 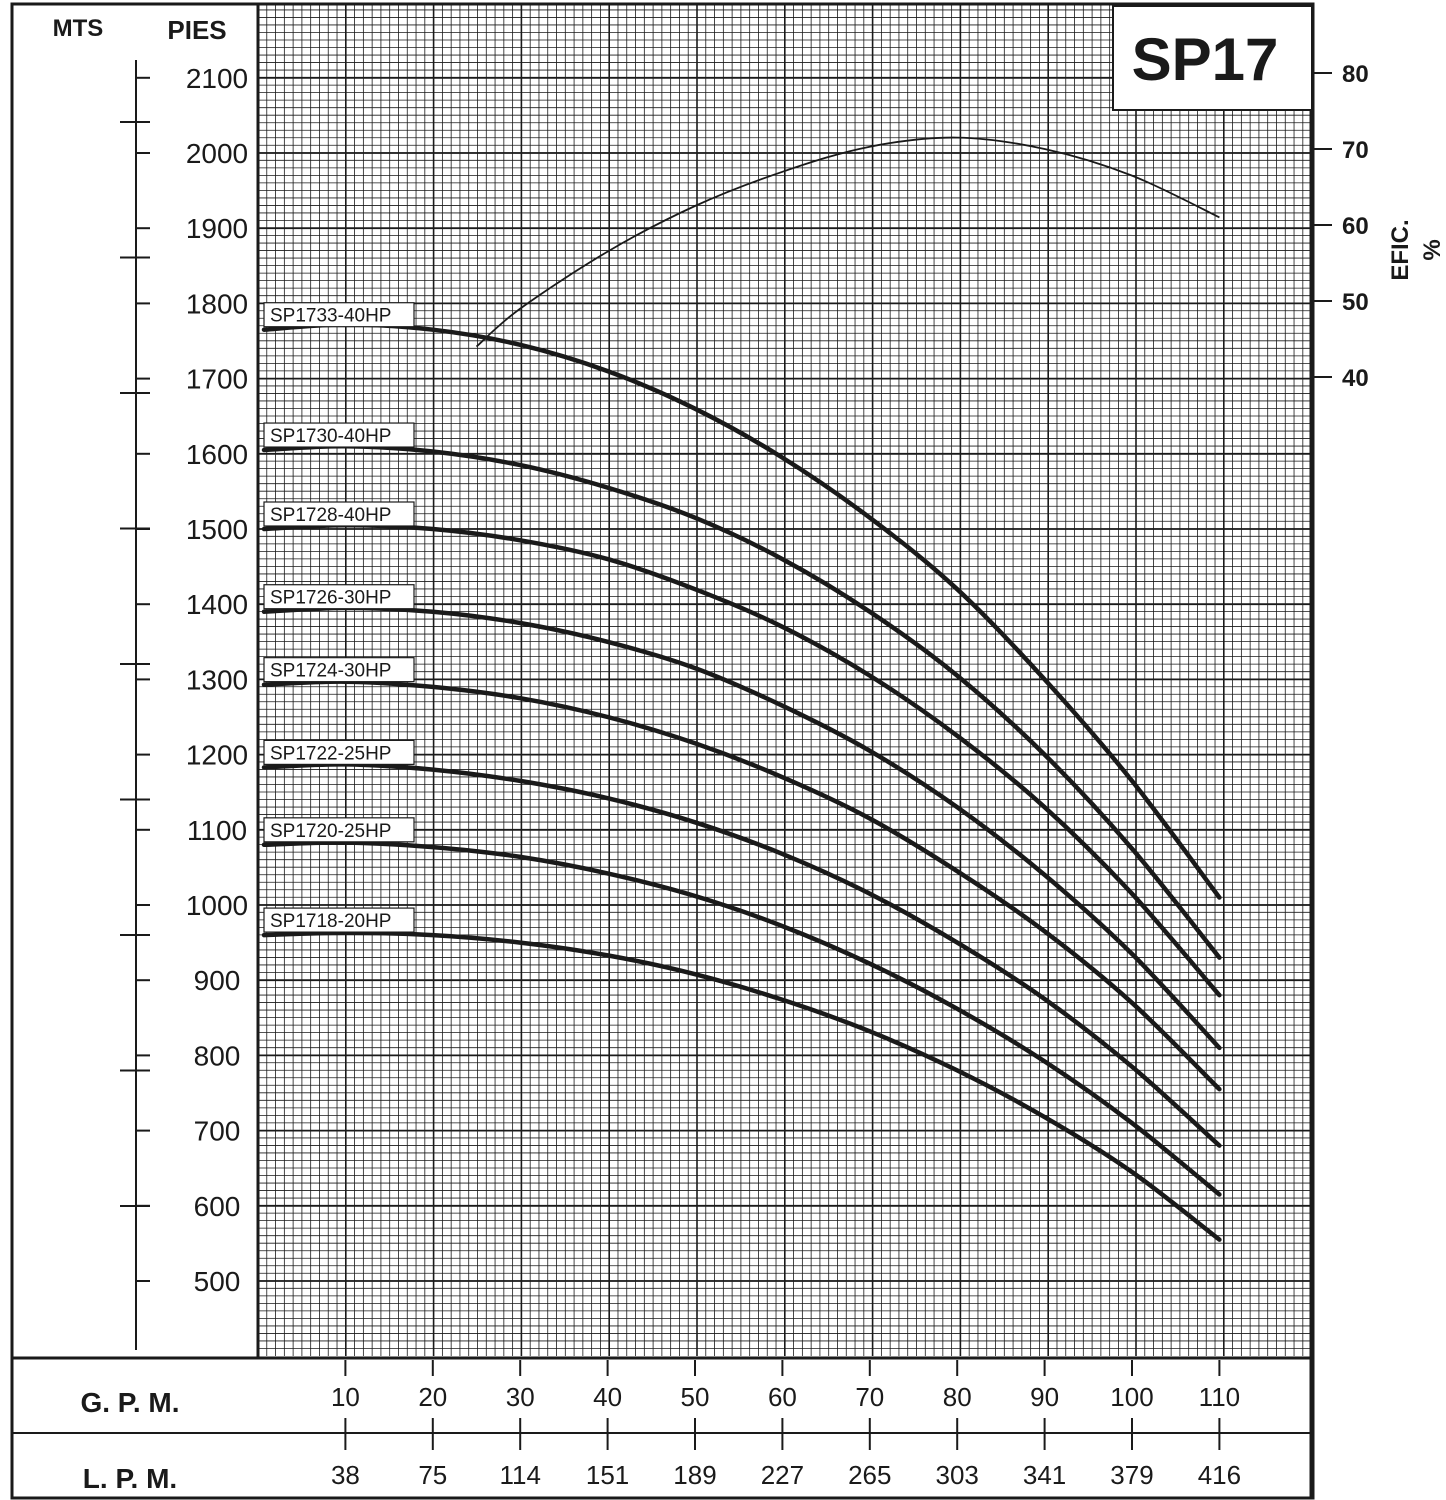 I want to click on pies-tick-label: 1400, so click(x=217, y=604).